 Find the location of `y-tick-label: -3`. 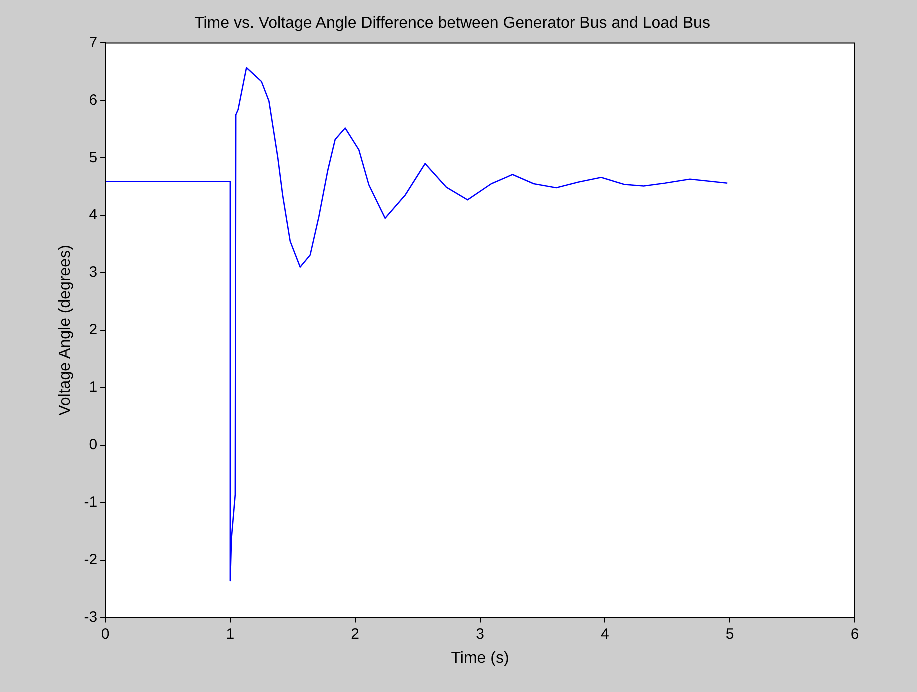

y-tick-label: -3 is located at coordinates (91, 617).